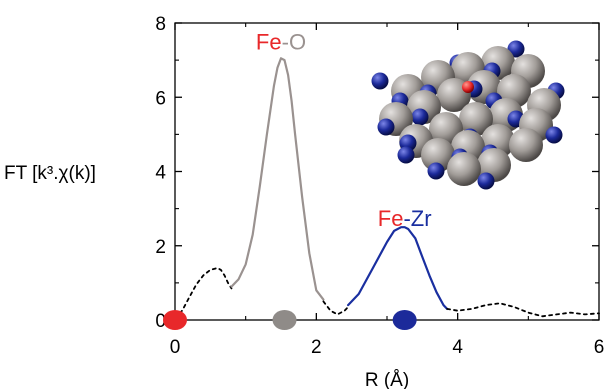 The image size is (607, 389). I want to click on y-axis-title: FT [k³.χ(k)], so click(50, 173).